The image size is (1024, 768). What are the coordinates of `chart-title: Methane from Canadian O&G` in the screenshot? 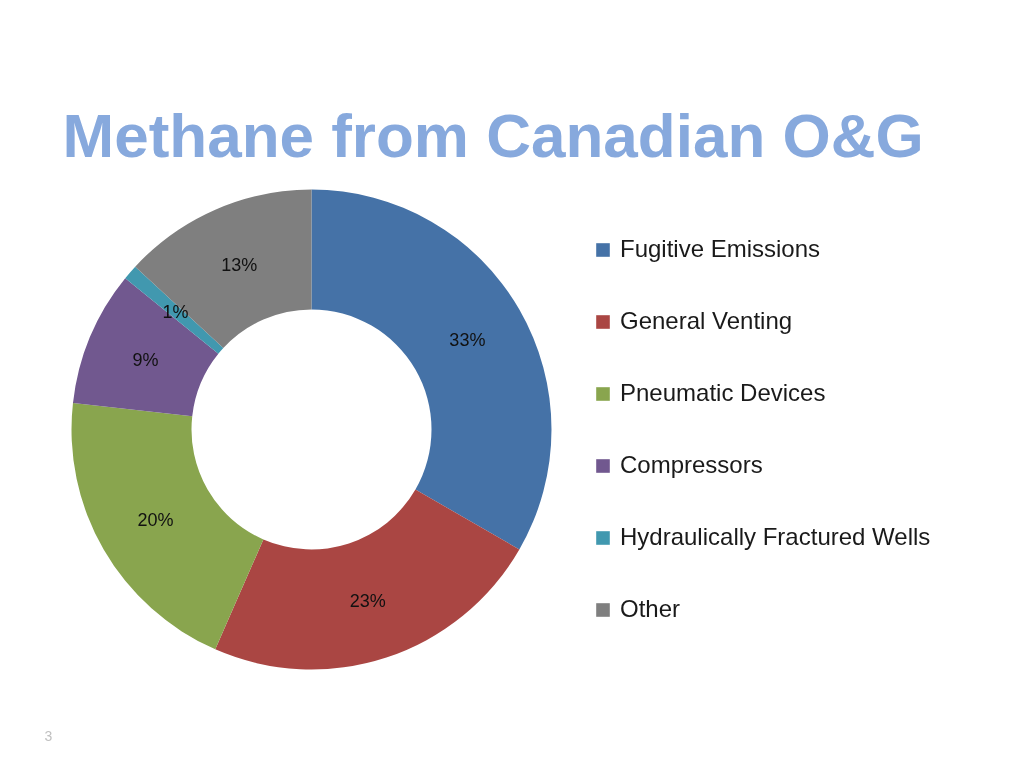 It's located at (493, 135).